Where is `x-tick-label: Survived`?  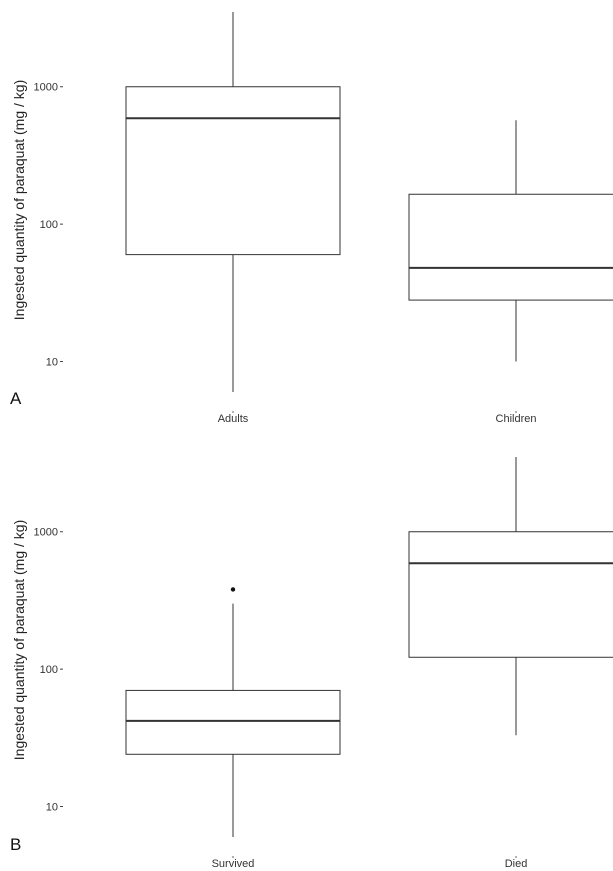 x-tick-label: Survived is located at coordinates (233, 864).